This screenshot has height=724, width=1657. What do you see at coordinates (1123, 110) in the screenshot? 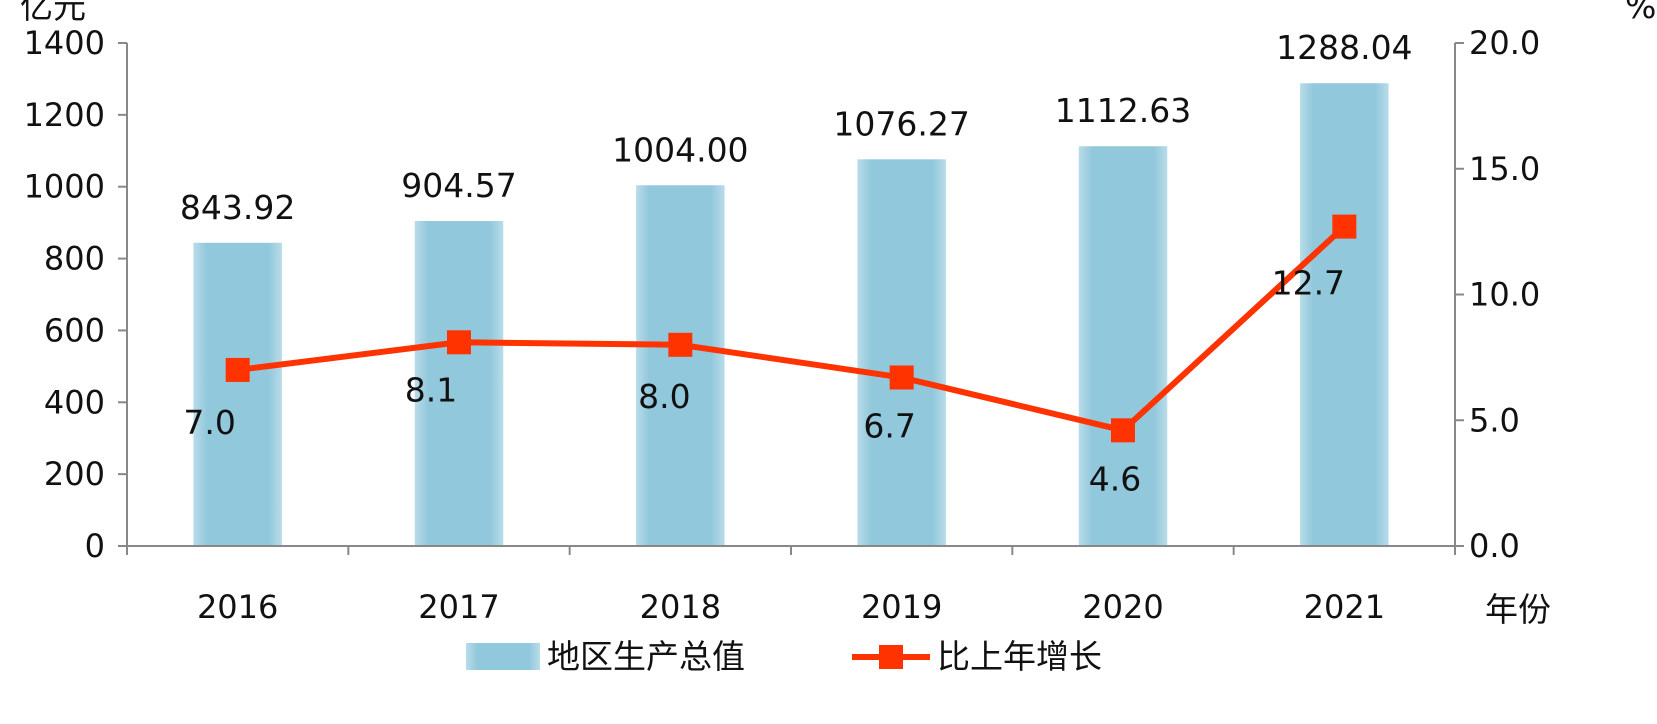
I see `bar-value-label: 1112.63` at bounding box center [1123, 110].